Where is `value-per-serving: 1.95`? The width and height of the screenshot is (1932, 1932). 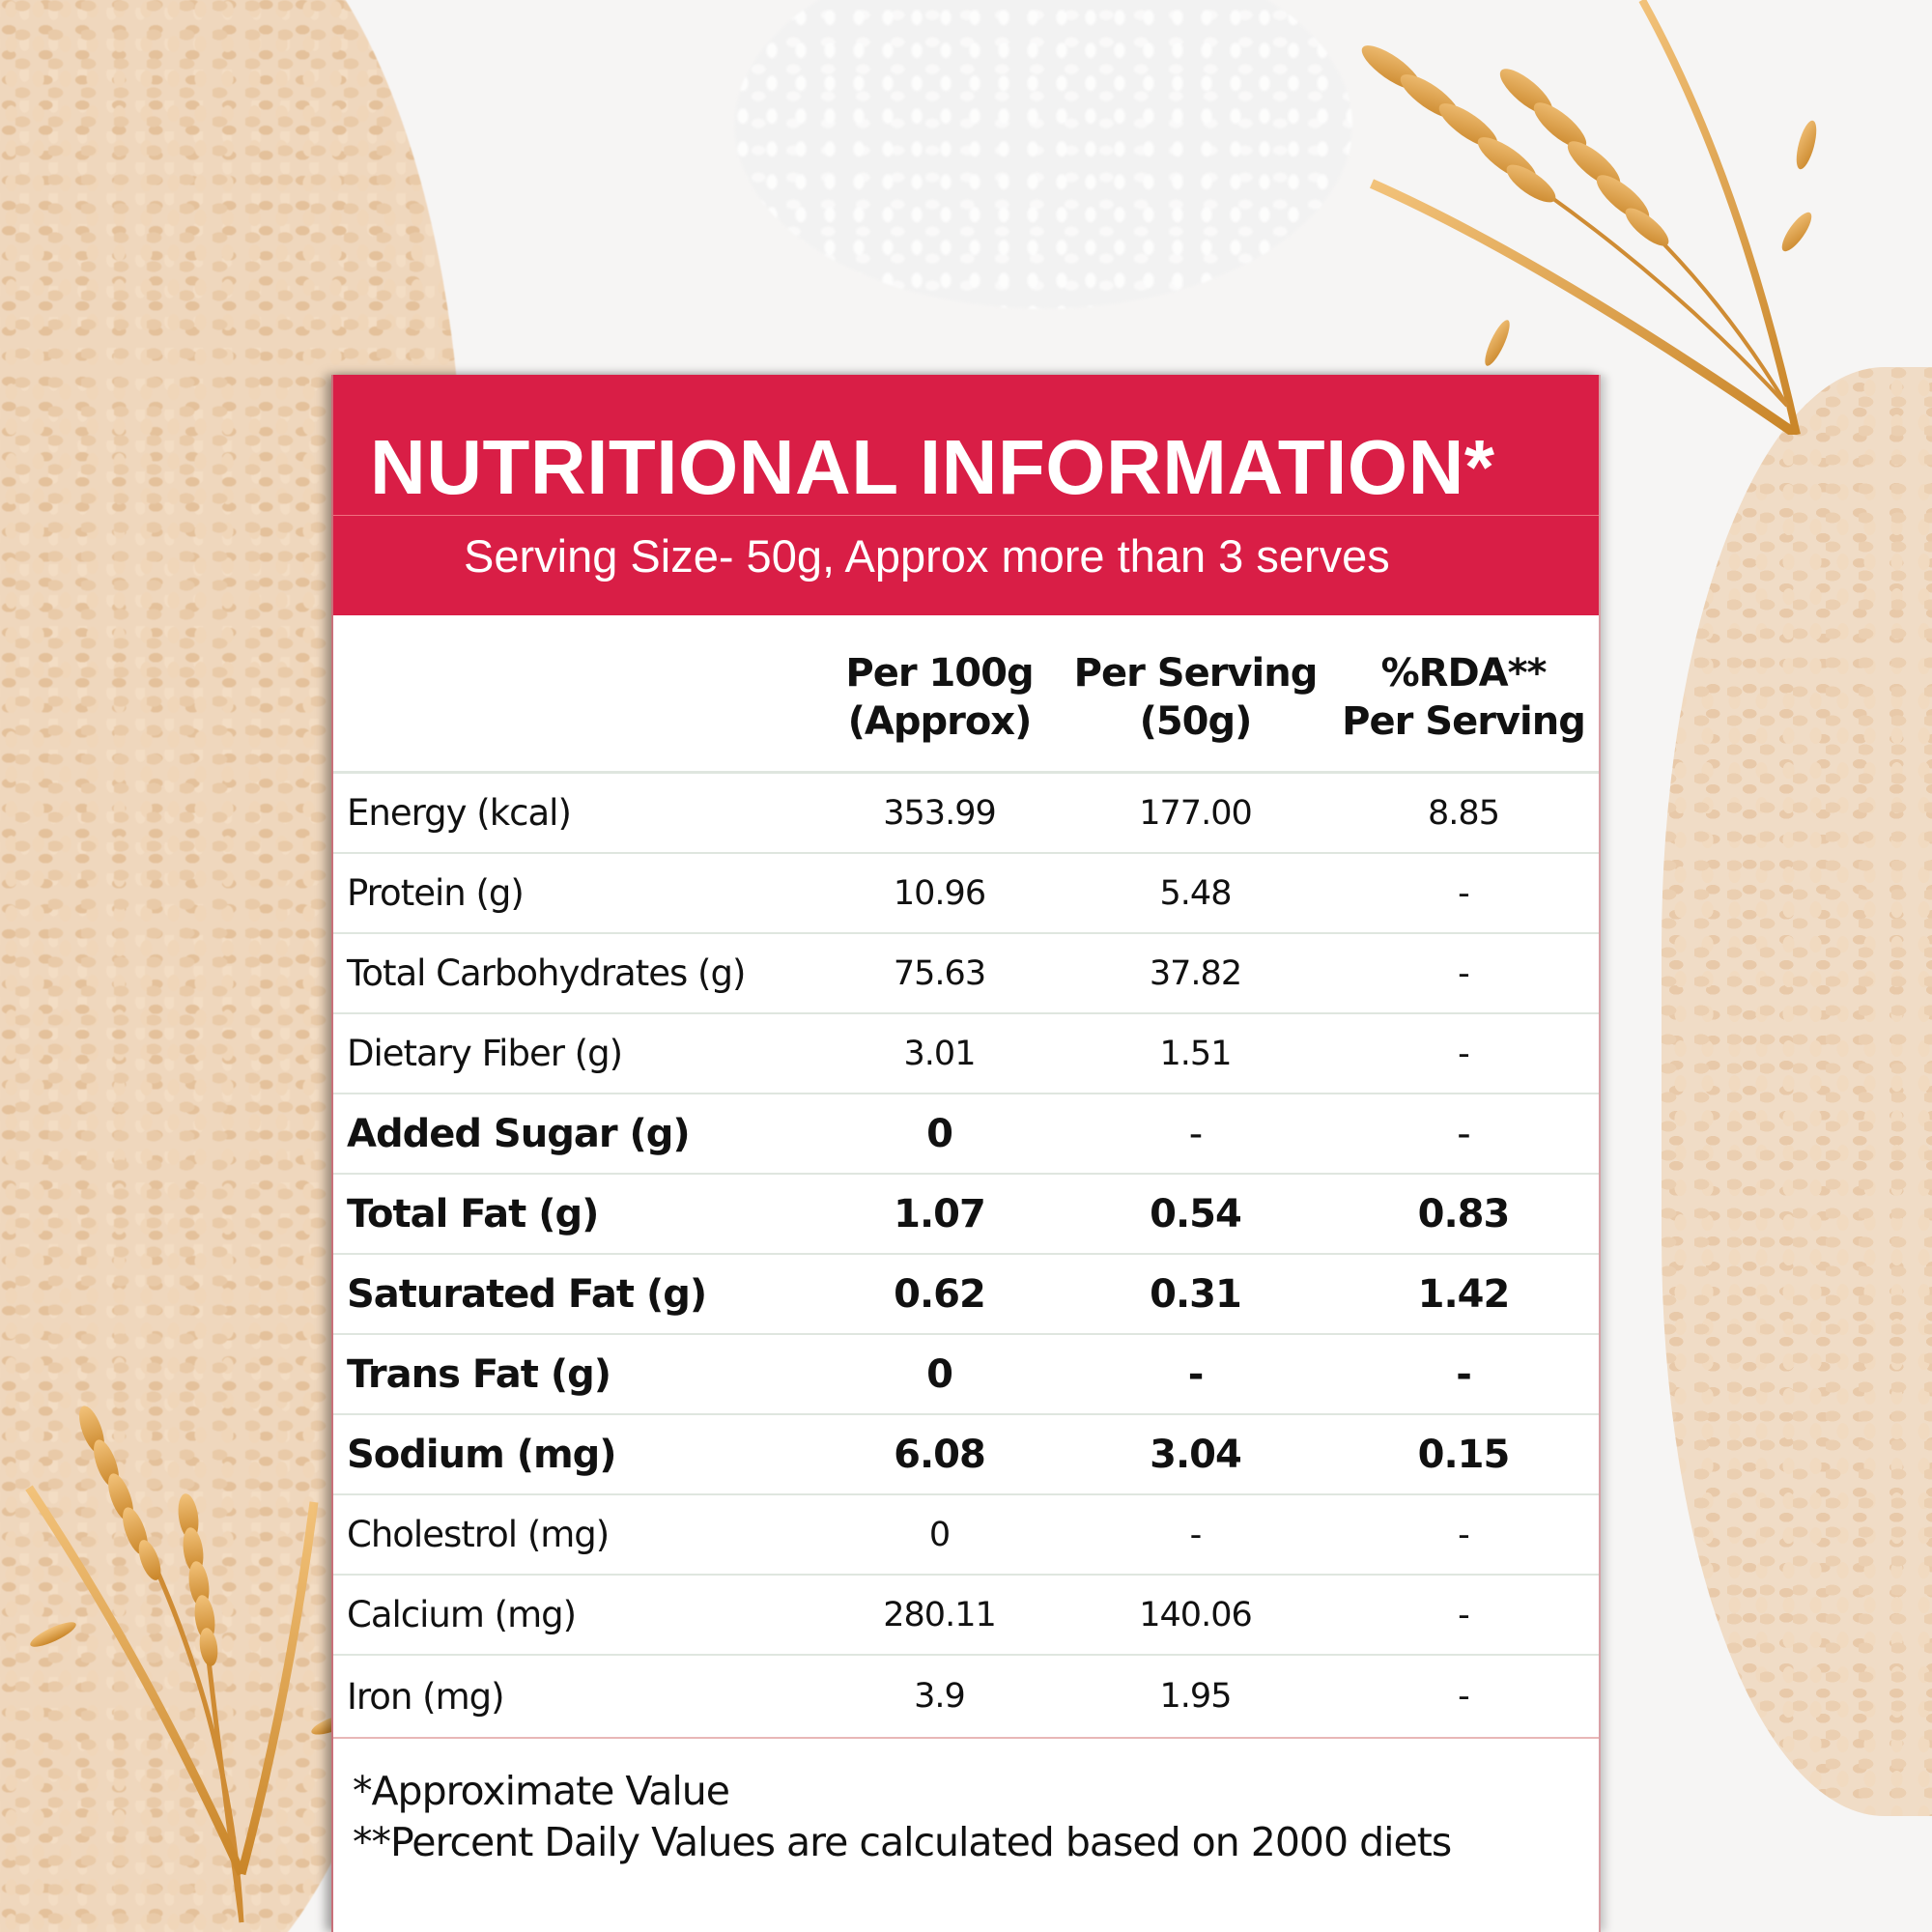
value-per-serving: 1.95 is located at coordinates (1195, 1697).